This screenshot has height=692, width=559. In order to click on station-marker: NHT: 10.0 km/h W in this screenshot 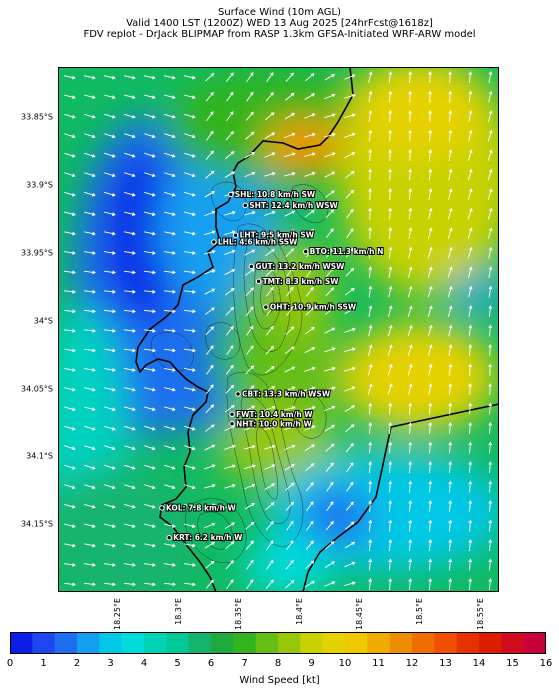, I will do `click(271, 423)`.